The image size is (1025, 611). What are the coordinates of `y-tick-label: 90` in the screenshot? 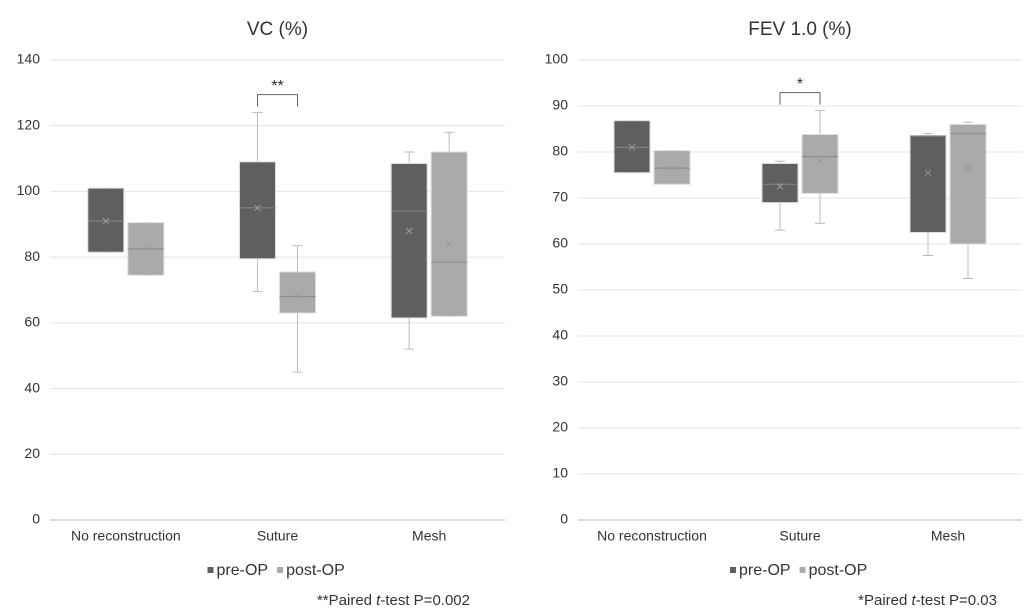 It's located at (560, 105).